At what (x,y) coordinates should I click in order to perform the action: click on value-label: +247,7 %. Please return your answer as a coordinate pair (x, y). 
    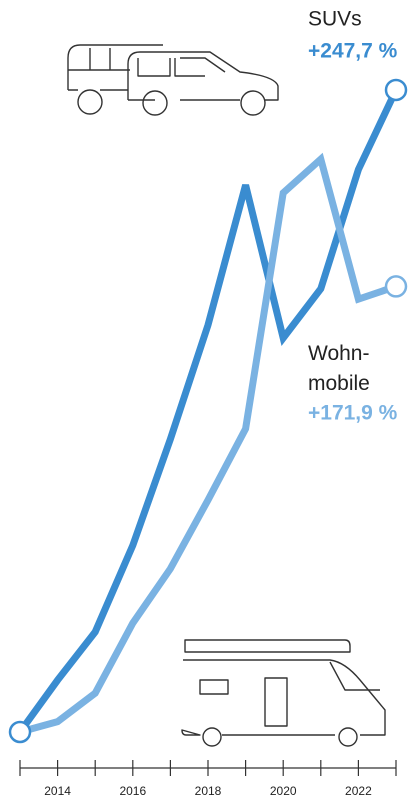
    Looking at the image, I should click on (353, 51).